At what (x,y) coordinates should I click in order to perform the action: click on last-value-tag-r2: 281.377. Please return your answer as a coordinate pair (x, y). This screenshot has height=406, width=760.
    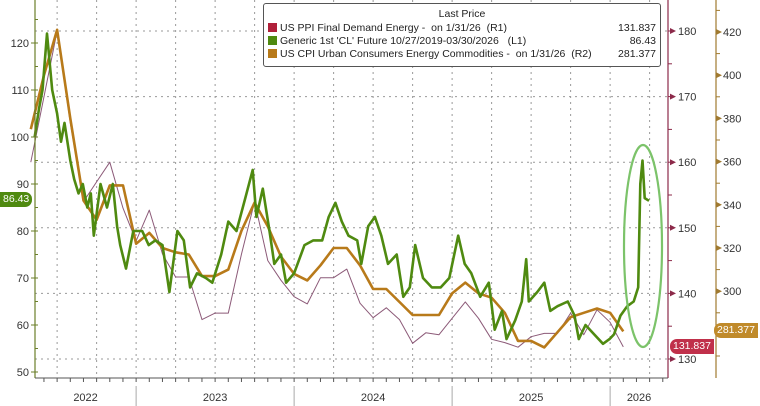
    Looking at the image, I should click on (736, 330).